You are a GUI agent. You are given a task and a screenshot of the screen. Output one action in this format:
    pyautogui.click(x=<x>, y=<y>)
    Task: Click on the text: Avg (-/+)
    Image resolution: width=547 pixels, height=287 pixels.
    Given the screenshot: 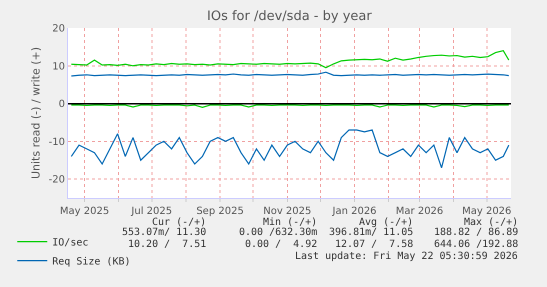 What is the action you would take?
    pyautogui.click(x=386, y=222)
    